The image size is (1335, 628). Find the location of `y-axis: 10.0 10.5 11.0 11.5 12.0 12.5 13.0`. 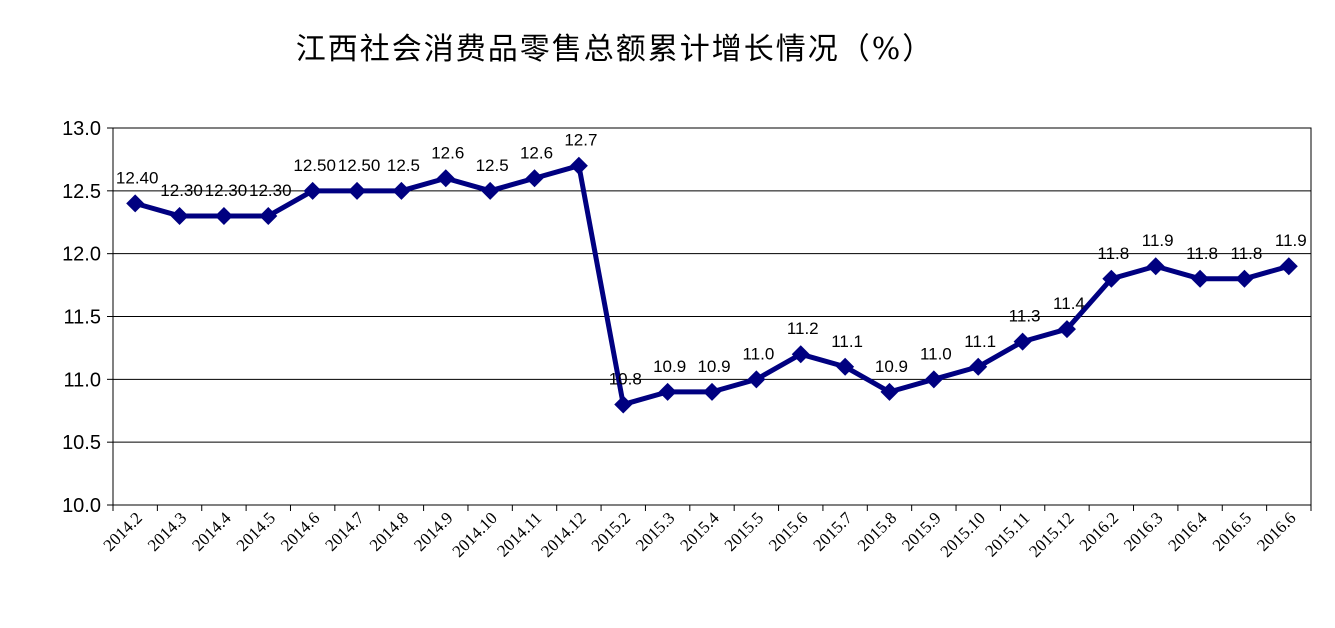

y-axis: 10.0 10.5 11.0 11.5 12.0 12.5 13.0 is located at coordinates (87, 317).